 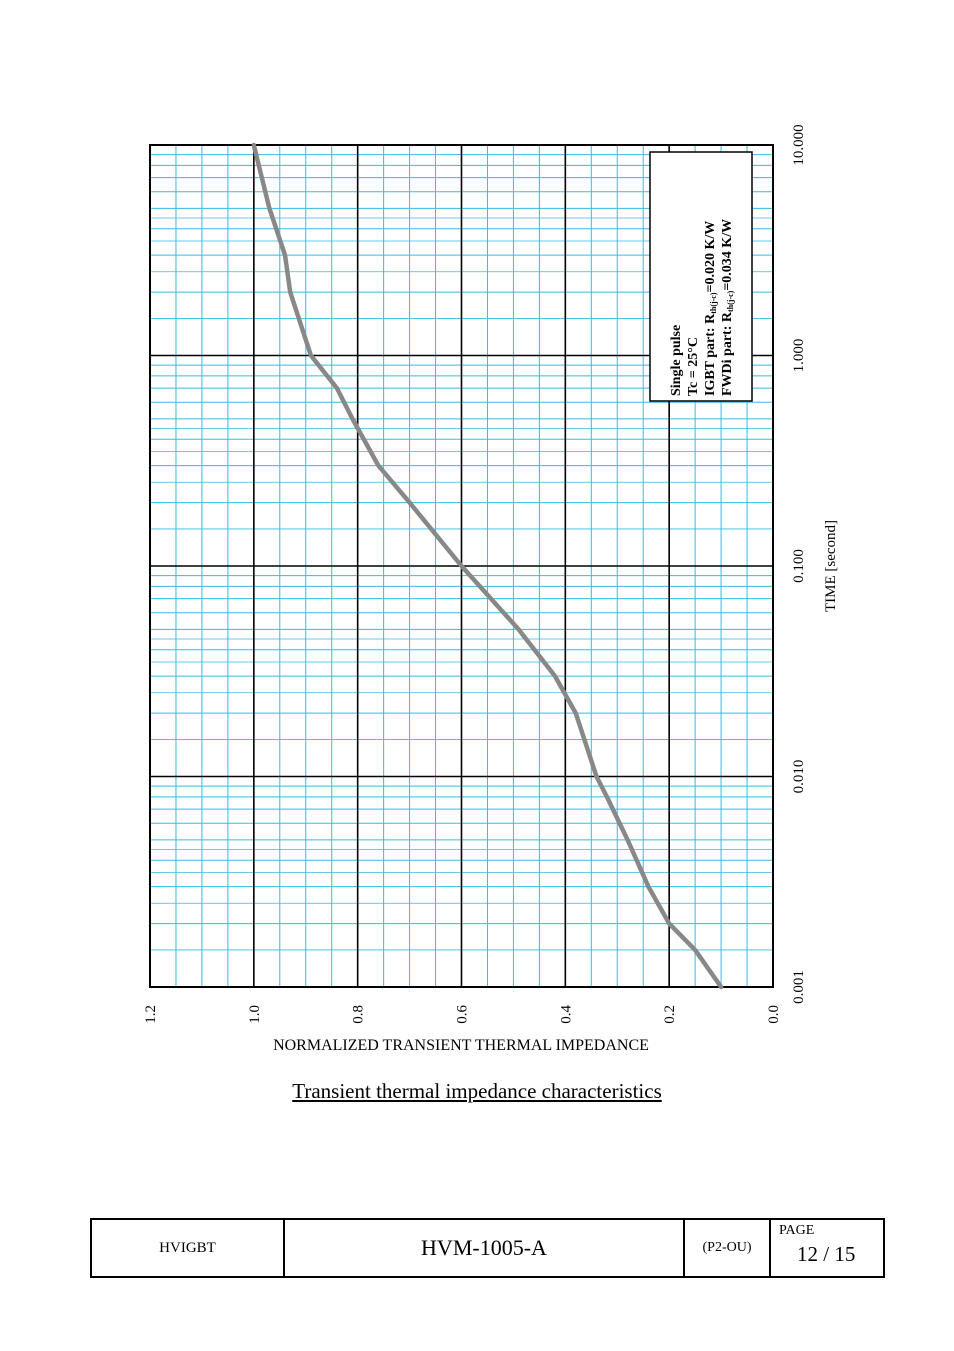 I want to click on footer-revision: (P2-OU), so click(x=728, y=1248).